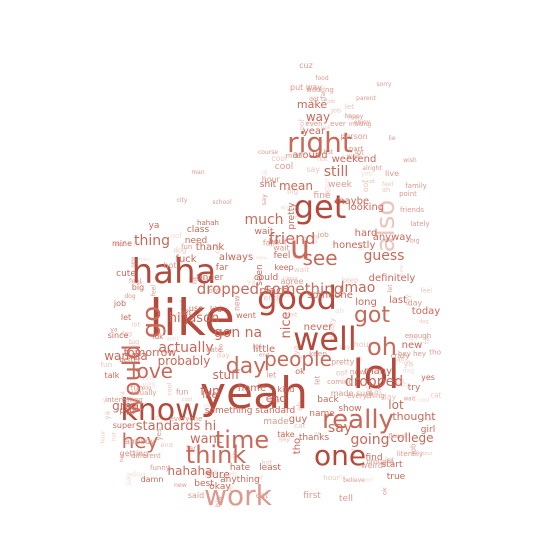 This screenshot has height=558, width=557. Describe the element at coordinates (152, 241) in the screenshot. I see `word-thing: thing` at that location.